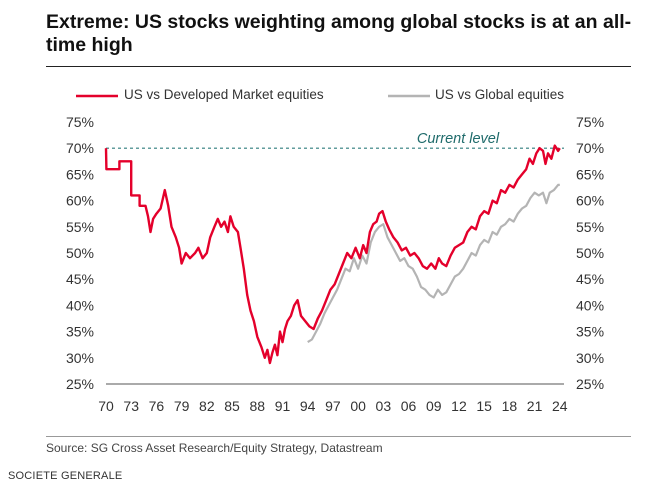 The width and height of the screenshot is (672, 488). Describe the element at coordinates (590, 122) in the screenshot. I see `y-tick-label-right: 75%` at that location.